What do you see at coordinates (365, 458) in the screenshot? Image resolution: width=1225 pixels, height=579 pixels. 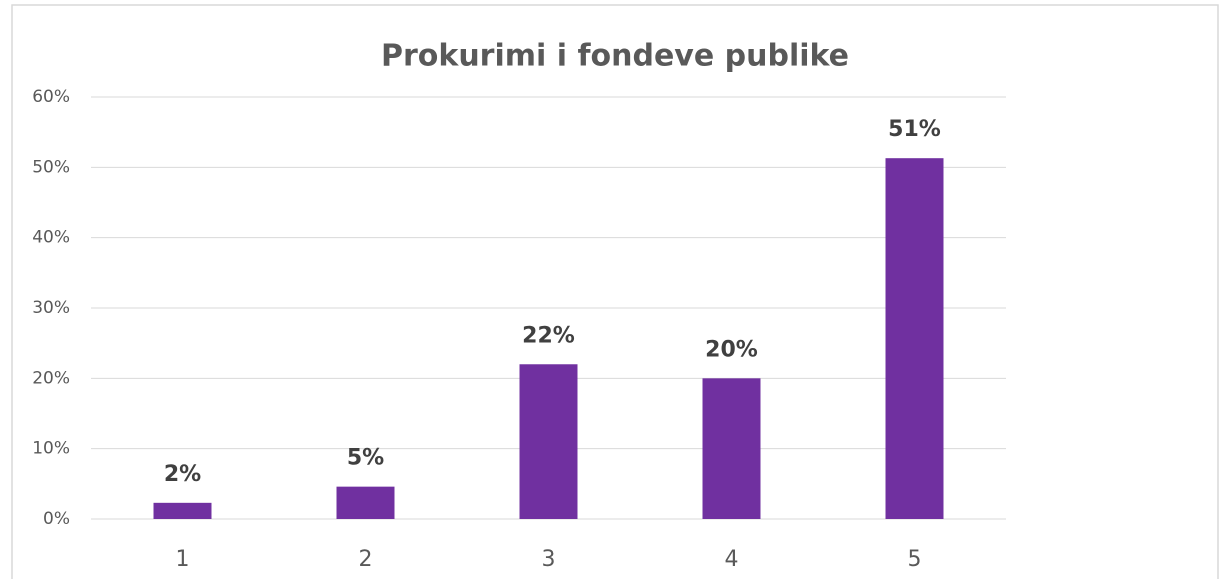 I see `data-label: 5%` at bounding box center [365, 458].